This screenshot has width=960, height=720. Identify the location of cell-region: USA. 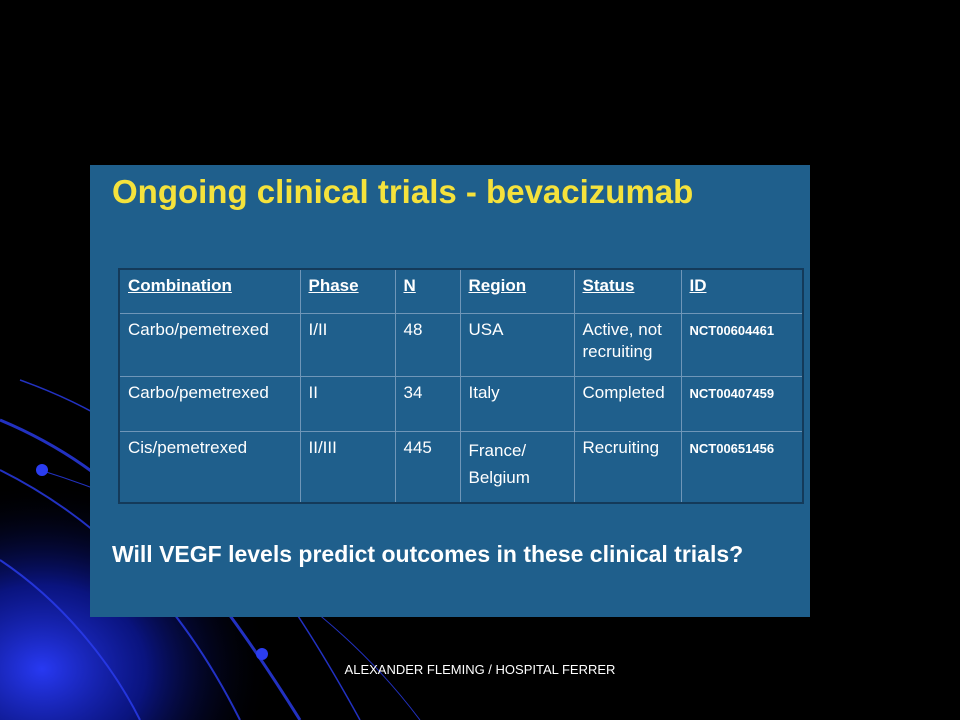
(517, 344).